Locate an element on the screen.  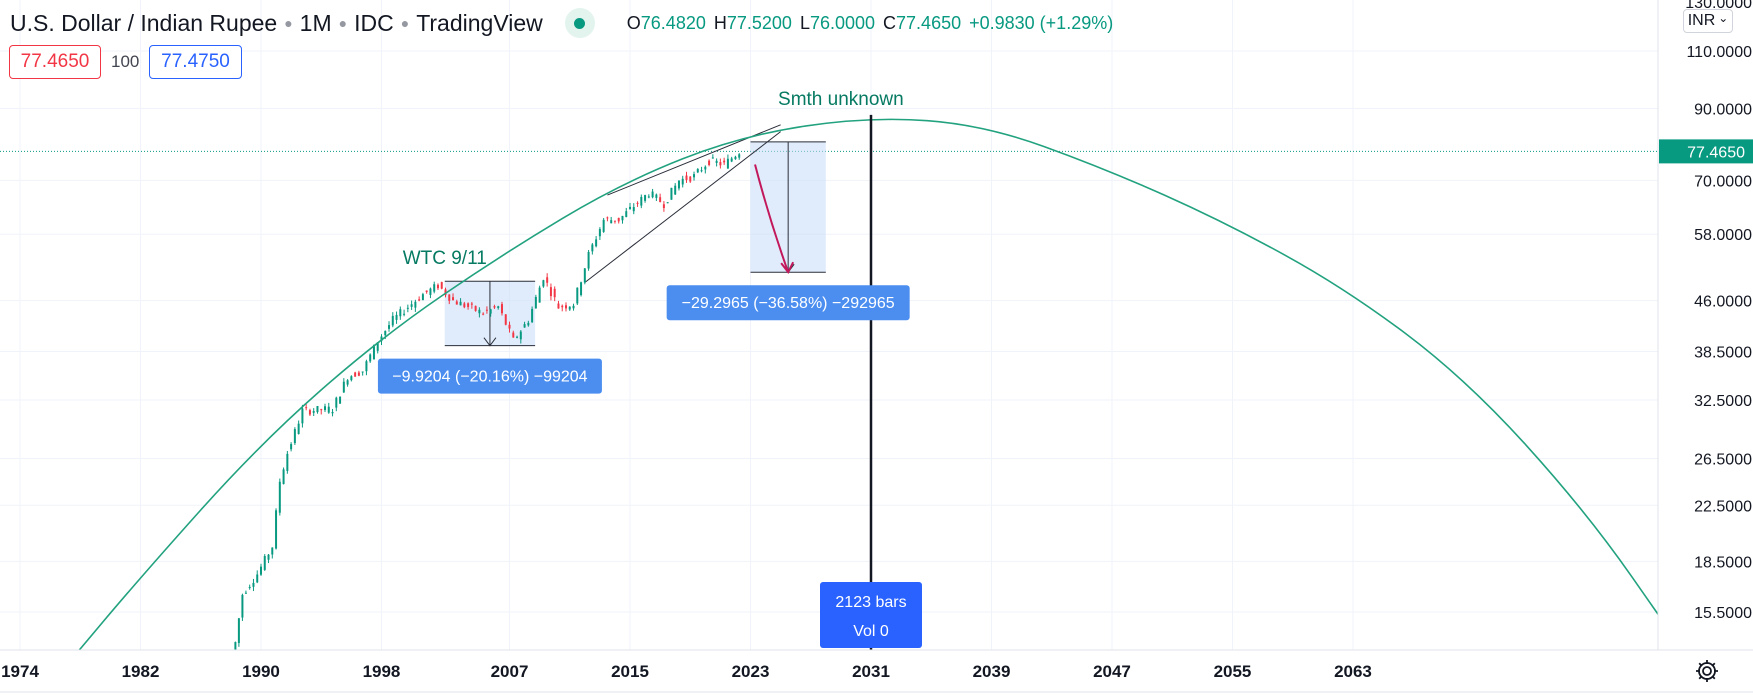
y-tick-label: 70.0000 is located at coordinates (1723, 181).